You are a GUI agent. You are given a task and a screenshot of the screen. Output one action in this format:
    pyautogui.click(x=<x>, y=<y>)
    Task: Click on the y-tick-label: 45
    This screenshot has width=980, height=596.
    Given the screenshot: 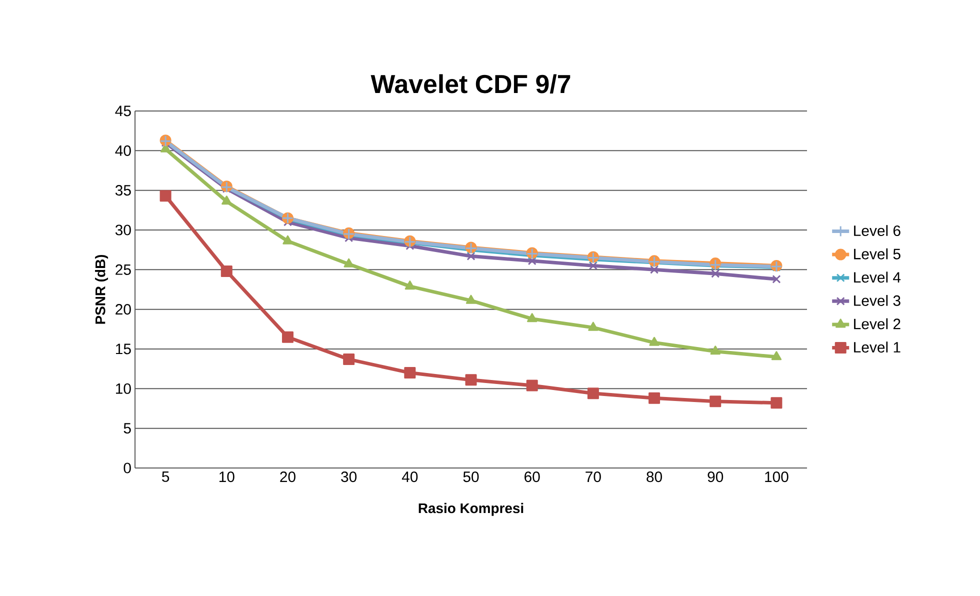 What is the action you would take?
    pyautogui.click(x=123, y=111)
    